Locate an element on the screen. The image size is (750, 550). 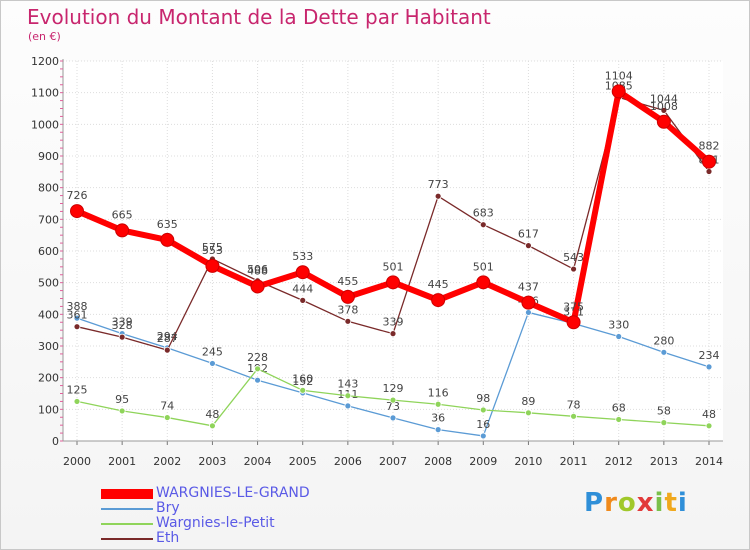
y-tick-label: 400 is located at coordinates (48, 314).